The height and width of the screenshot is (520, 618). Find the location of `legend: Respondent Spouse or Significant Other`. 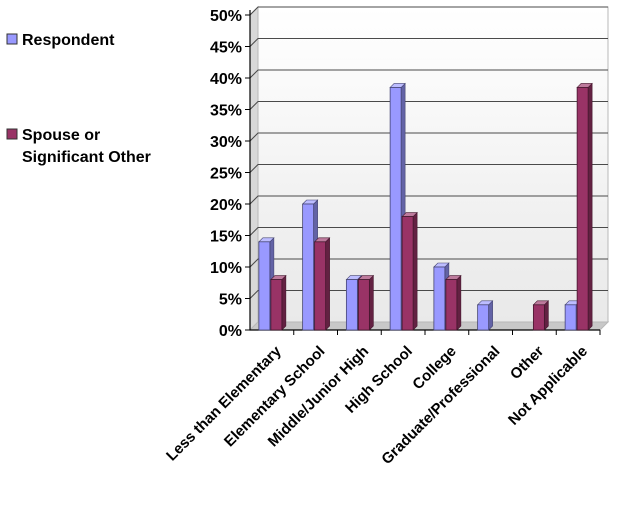

legend: Respondent Spouse or Significant Other is located at coordinates (78, 99).